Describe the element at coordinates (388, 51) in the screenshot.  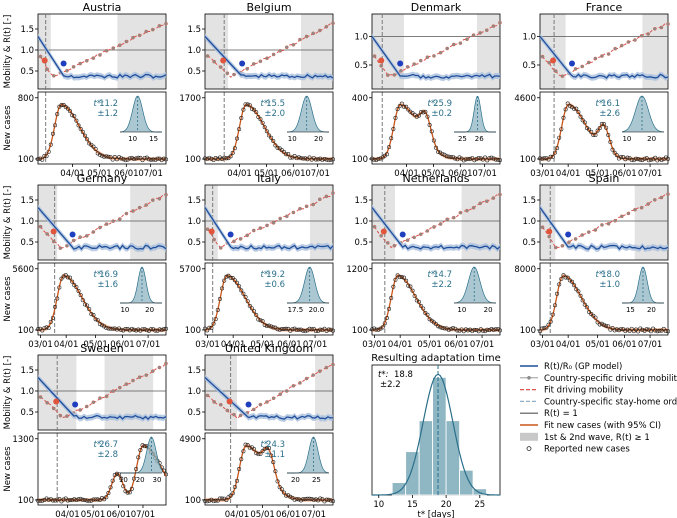
I see `wave-shade` at that location.